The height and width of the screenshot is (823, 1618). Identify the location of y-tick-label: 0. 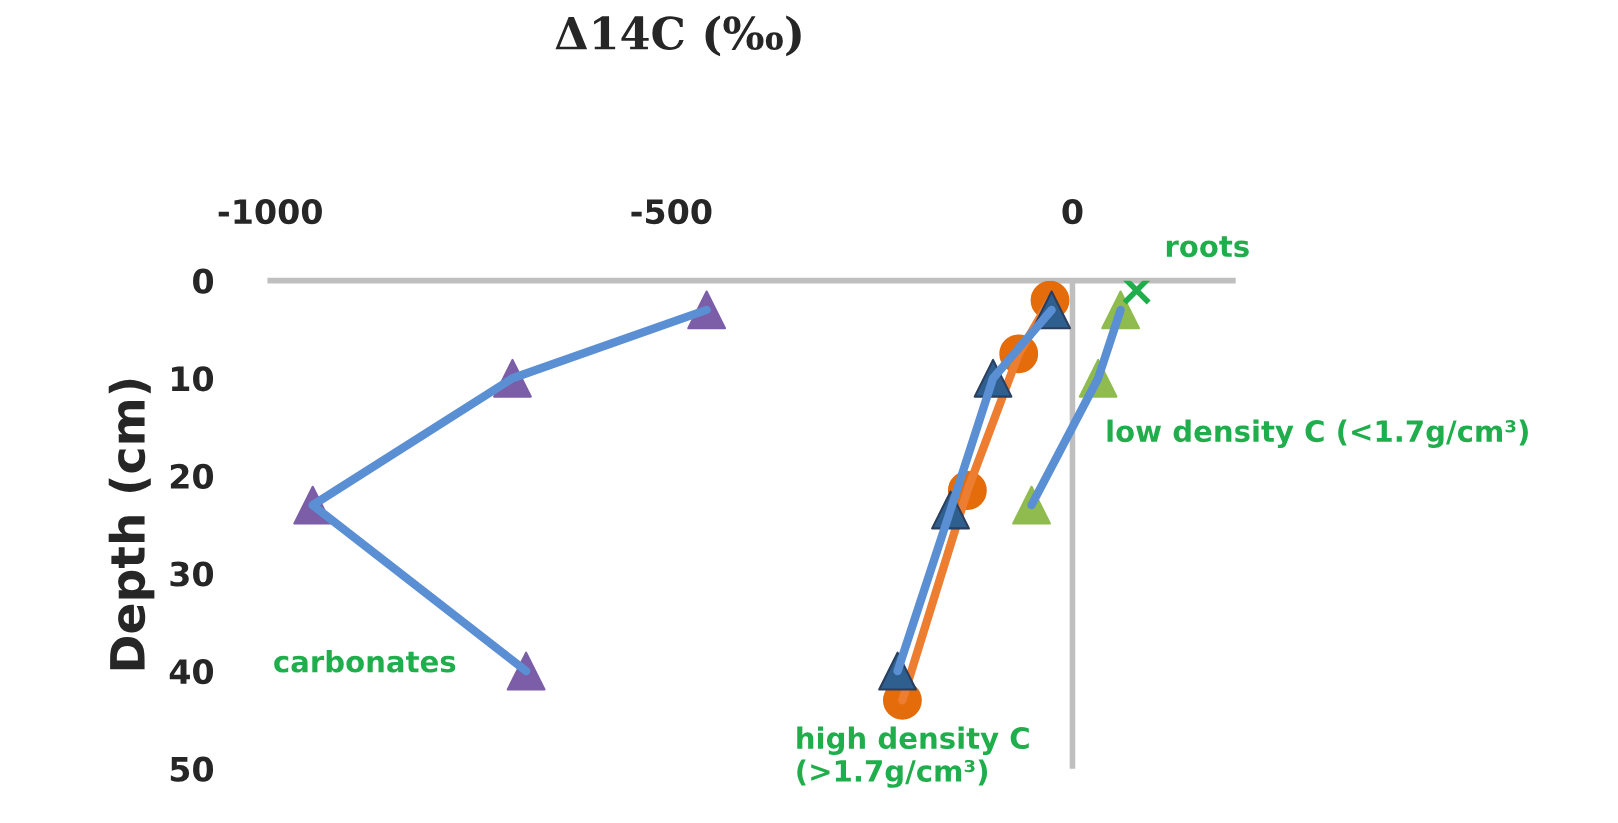
(203, 281).